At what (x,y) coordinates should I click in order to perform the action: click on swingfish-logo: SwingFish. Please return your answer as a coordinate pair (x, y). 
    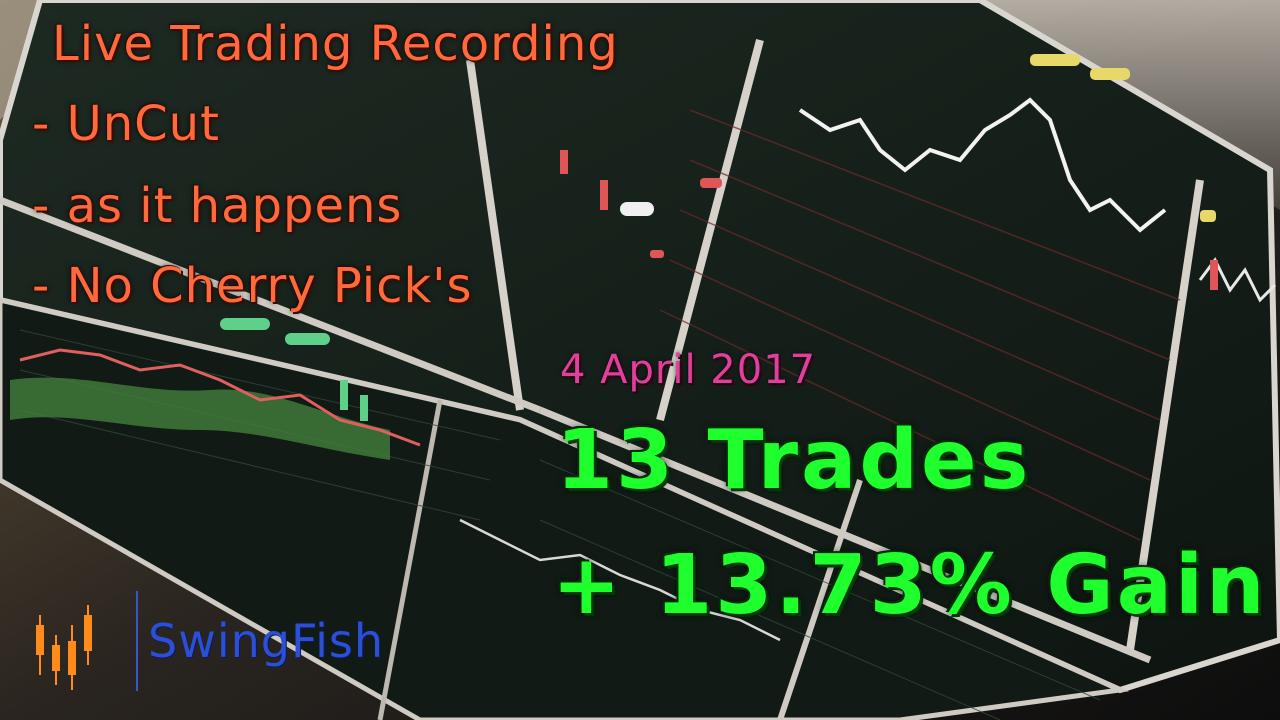
    Looking at the image, I should click on (232, 640).